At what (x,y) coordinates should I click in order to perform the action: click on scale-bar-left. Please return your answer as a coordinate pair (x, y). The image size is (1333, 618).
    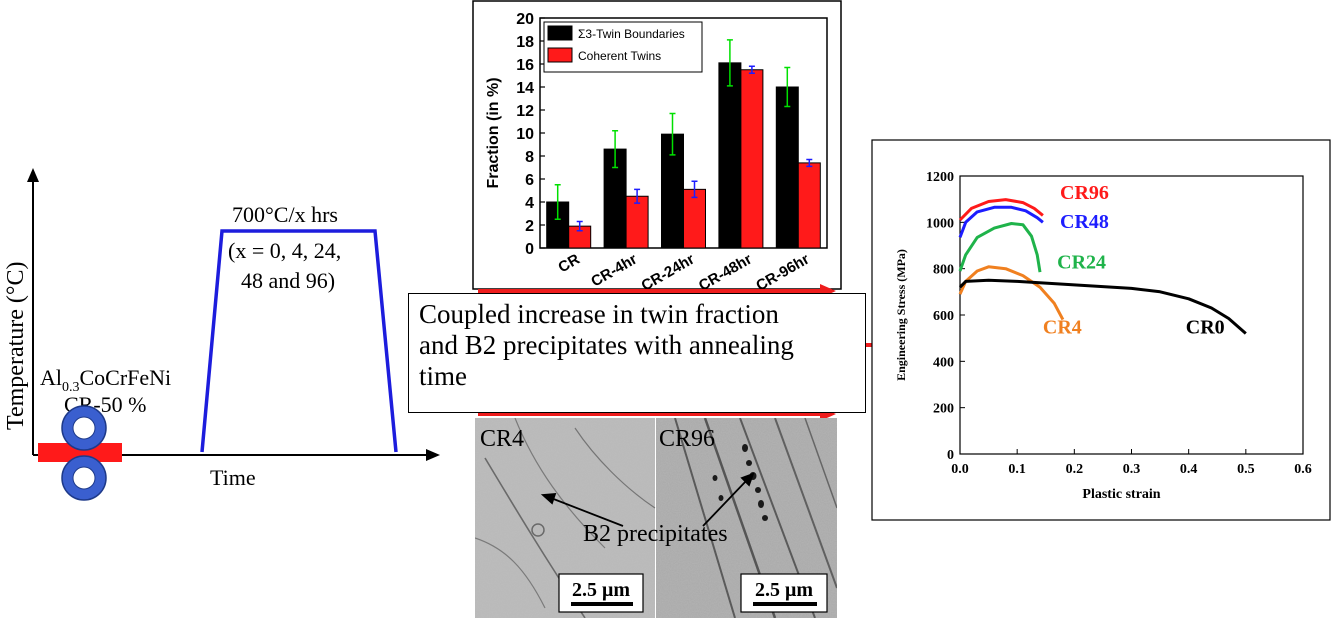
    Looking at the image, I should click on (601, 593).